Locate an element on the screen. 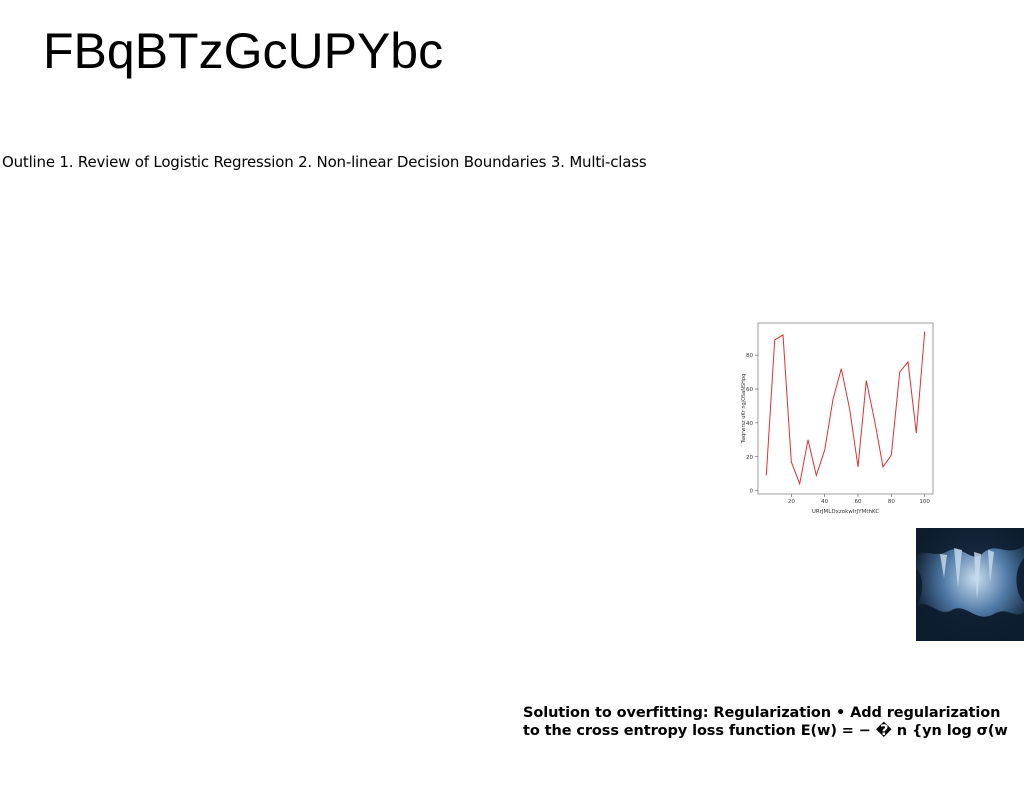 This screenshot has height=788, width=1024. x-tick-label: 60 is located at coordinates (858, 502).